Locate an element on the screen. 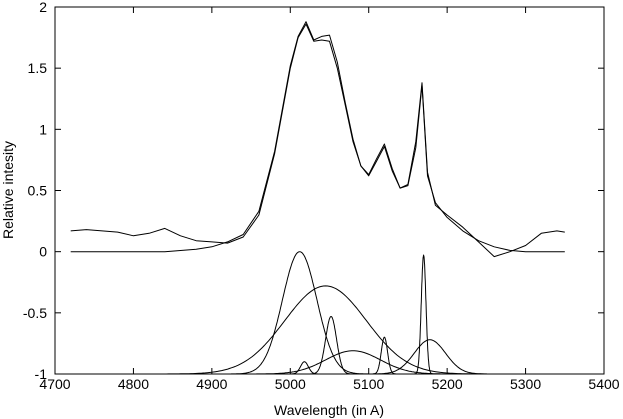  x-tick-label: 4700 is located at coordinates (54, 384).